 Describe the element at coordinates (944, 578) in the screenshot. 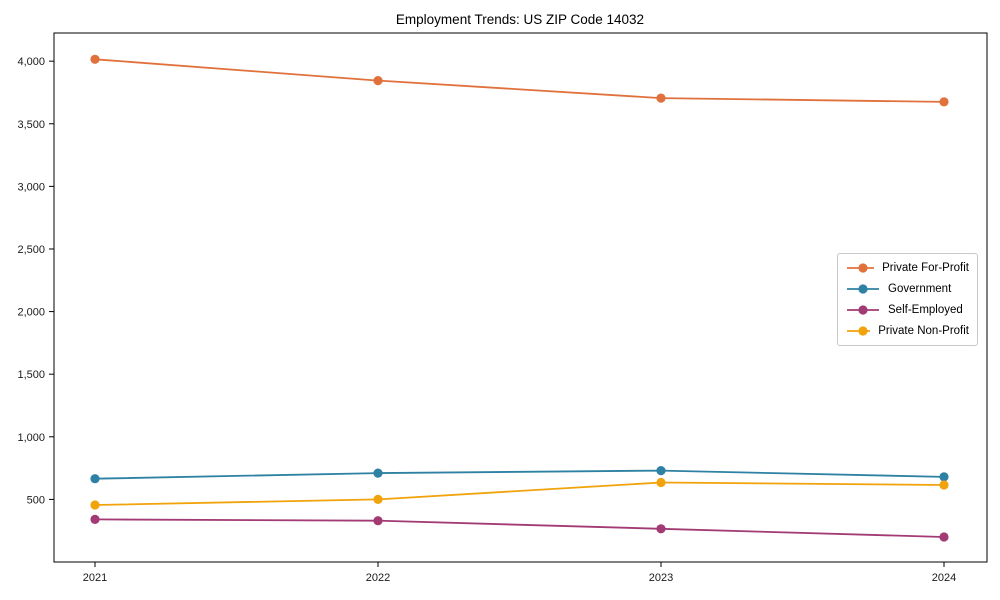

I see `x-tick-label: 2024` at that location.